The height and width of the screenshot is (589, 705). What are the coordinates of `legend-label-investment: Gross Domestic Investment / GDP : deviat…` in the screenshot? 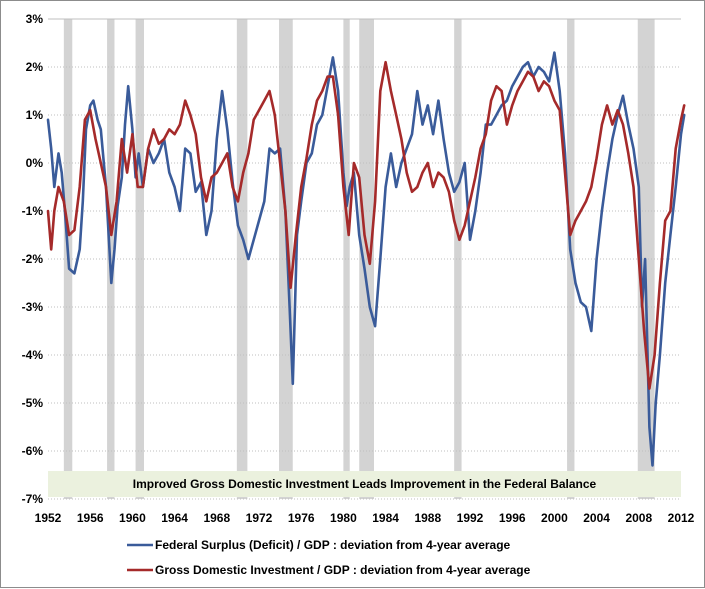 It's located at (343, 570).